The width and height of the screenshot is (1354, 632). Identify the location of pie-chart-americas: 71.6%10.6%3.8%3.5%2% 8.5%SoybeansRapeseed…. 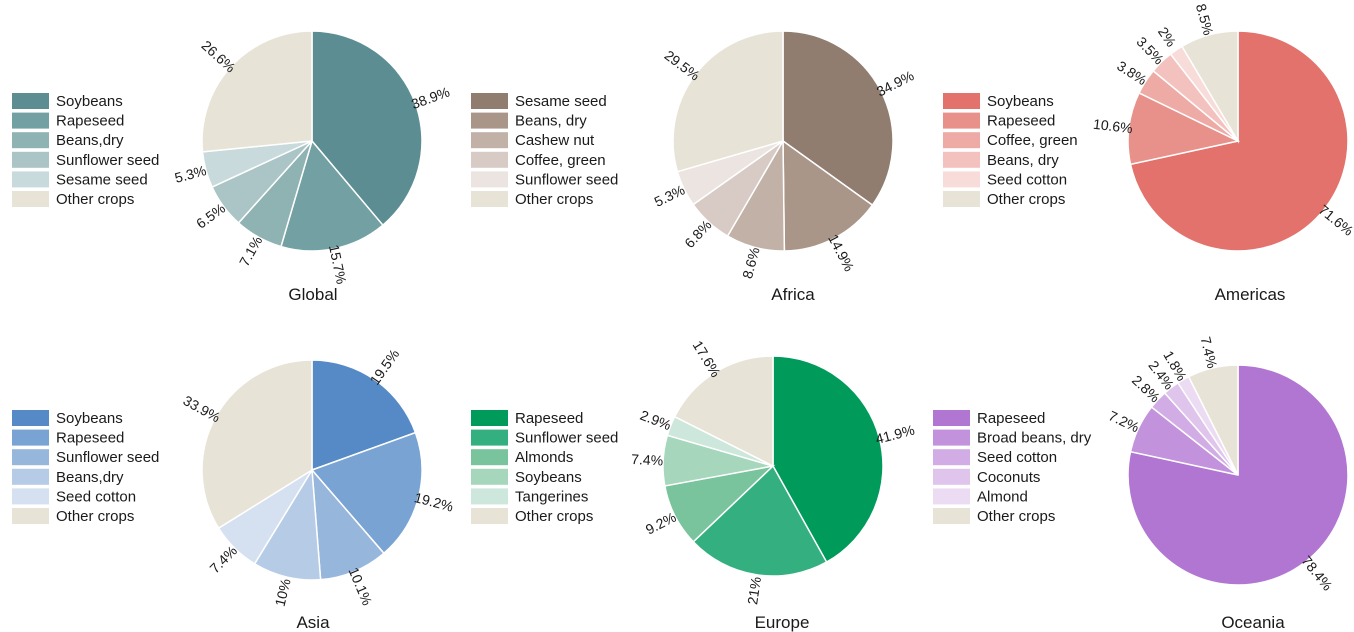
(1148, 153).